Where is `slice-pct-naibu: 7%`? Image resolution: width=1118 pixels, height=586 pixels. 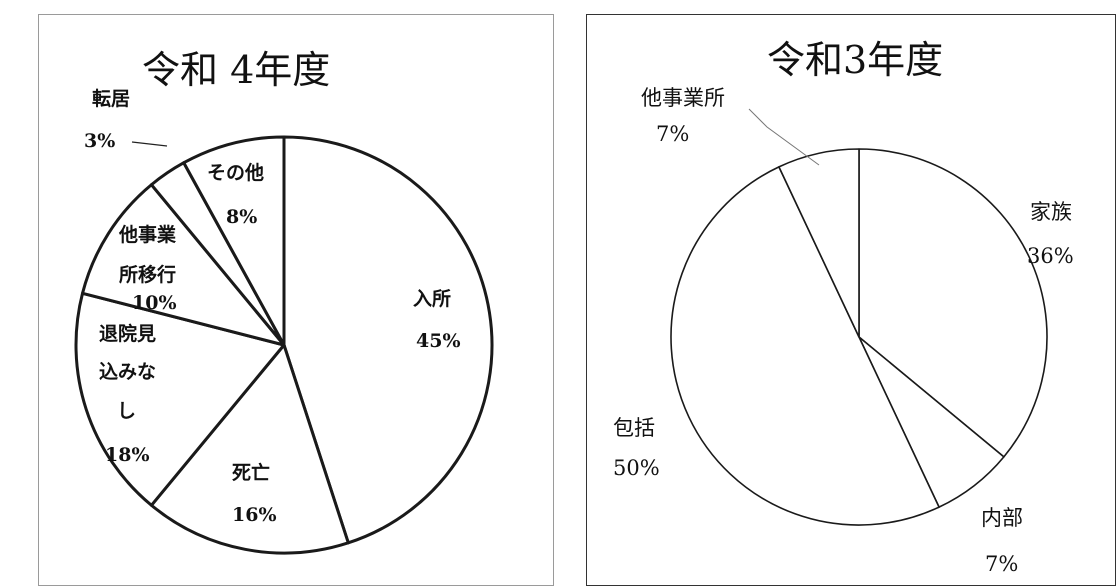 slice-pct-naibu: 7% is located at coordinates (1001, 564).